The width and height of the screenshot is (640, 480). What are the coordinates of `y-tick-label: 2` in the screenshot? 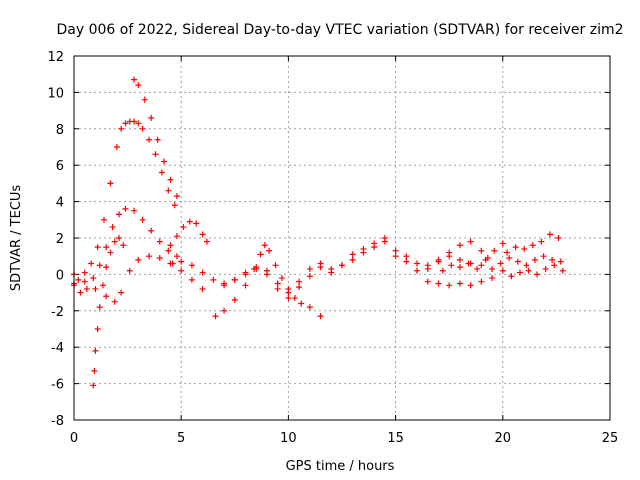 It's located at (60, 239).